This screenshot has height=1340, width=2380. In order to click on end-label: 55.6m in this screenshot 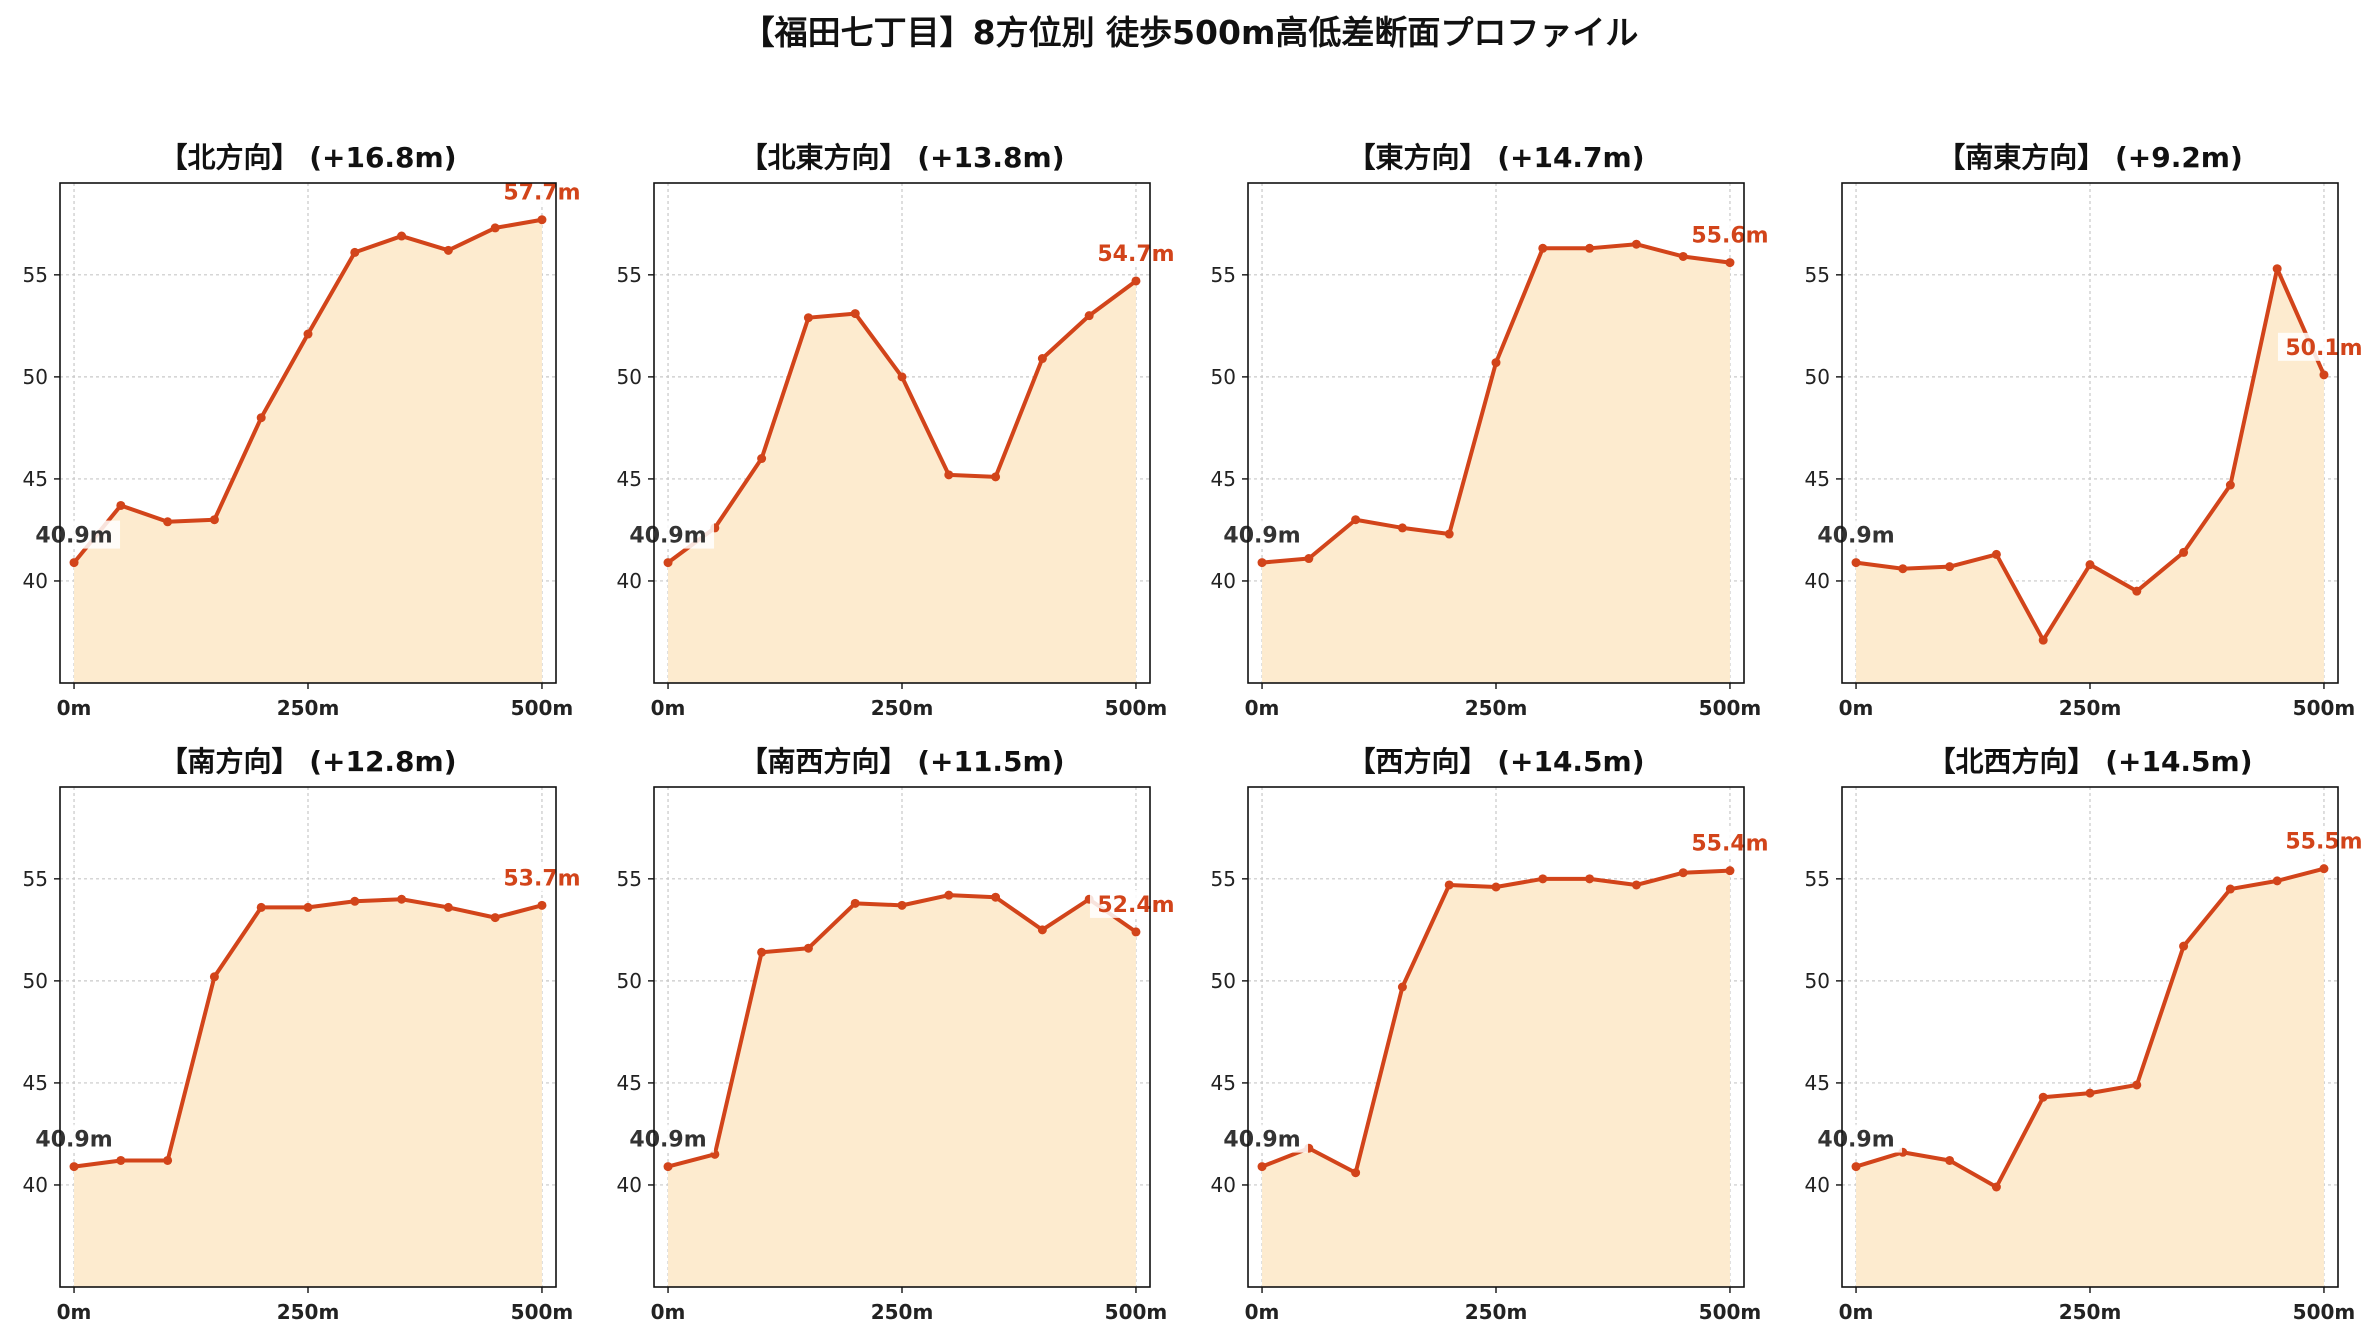, I will do `click(1729, 236)`.